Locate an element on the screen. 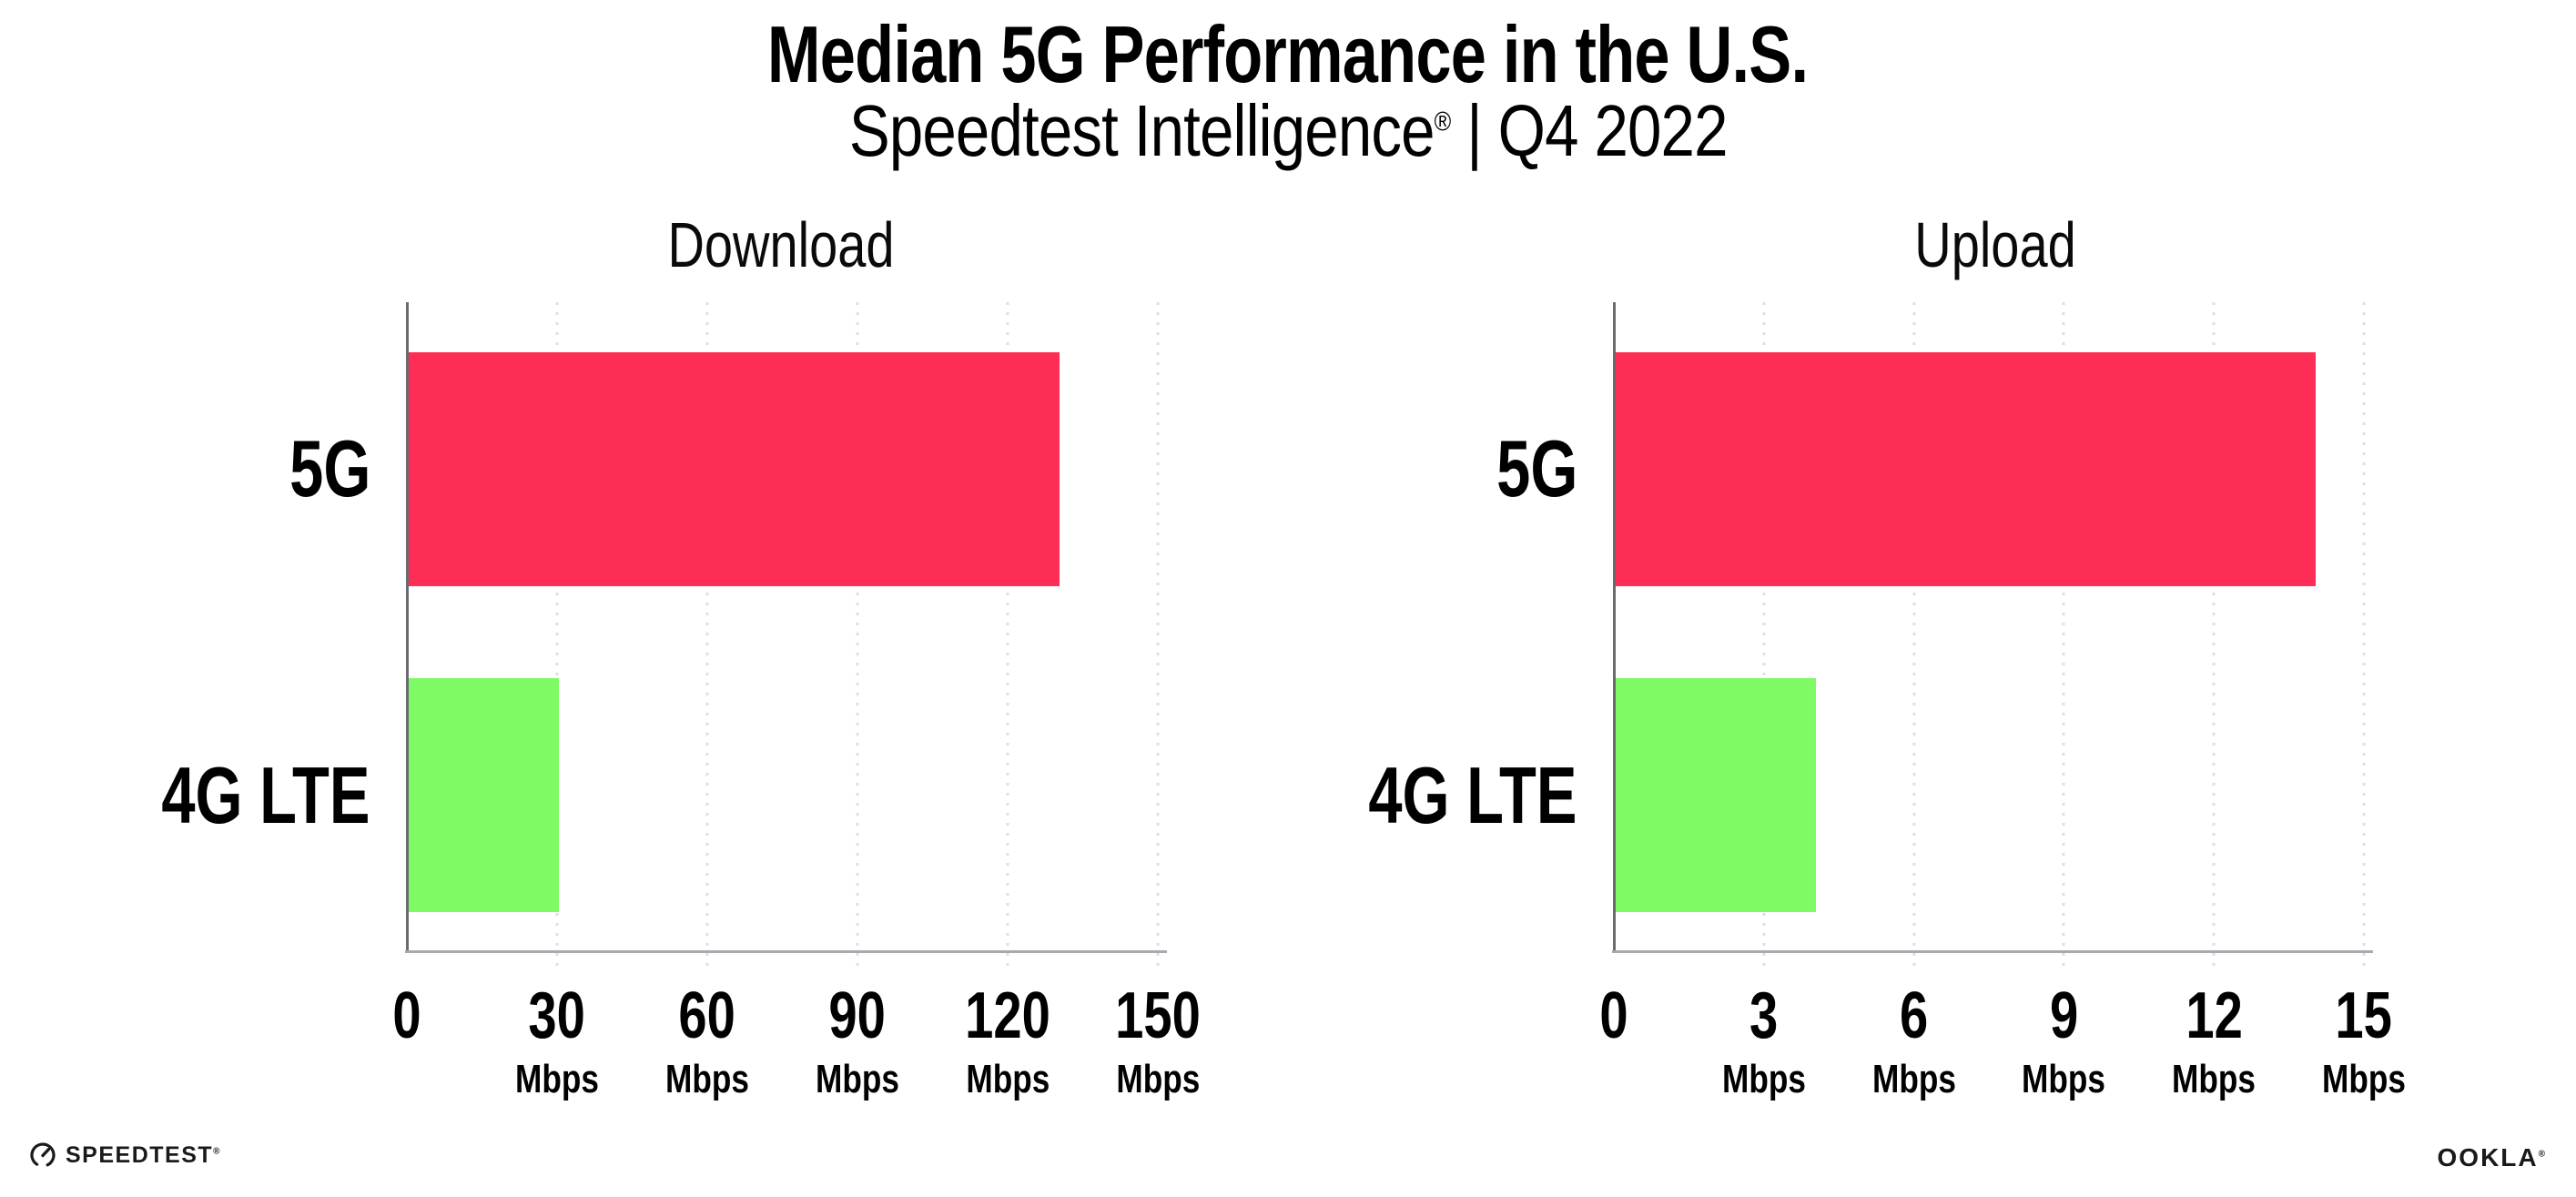 Image resolution: width=2576 pixels, height=1197 pixels. upload-x-axis-line is located at coordinates (1992, 952).